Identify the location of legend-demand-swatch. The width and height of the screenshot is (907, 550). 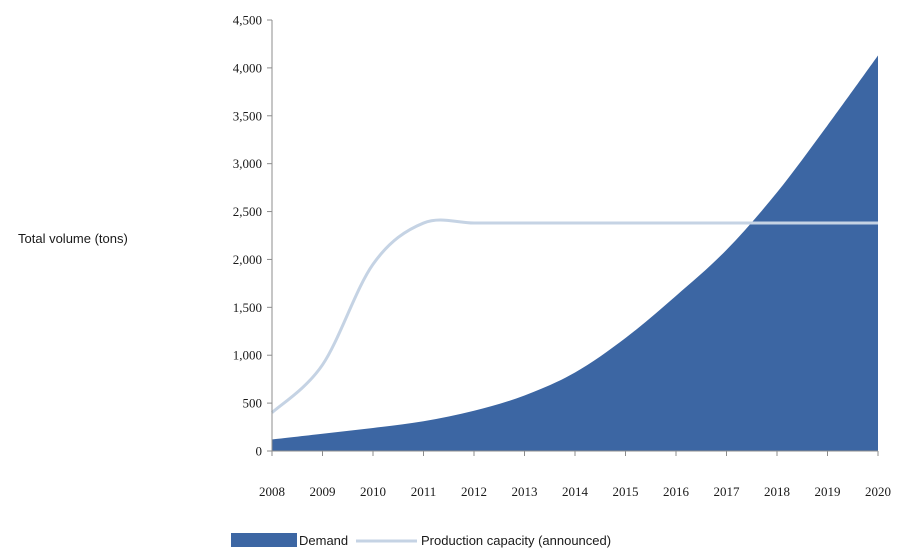
(264, 540).